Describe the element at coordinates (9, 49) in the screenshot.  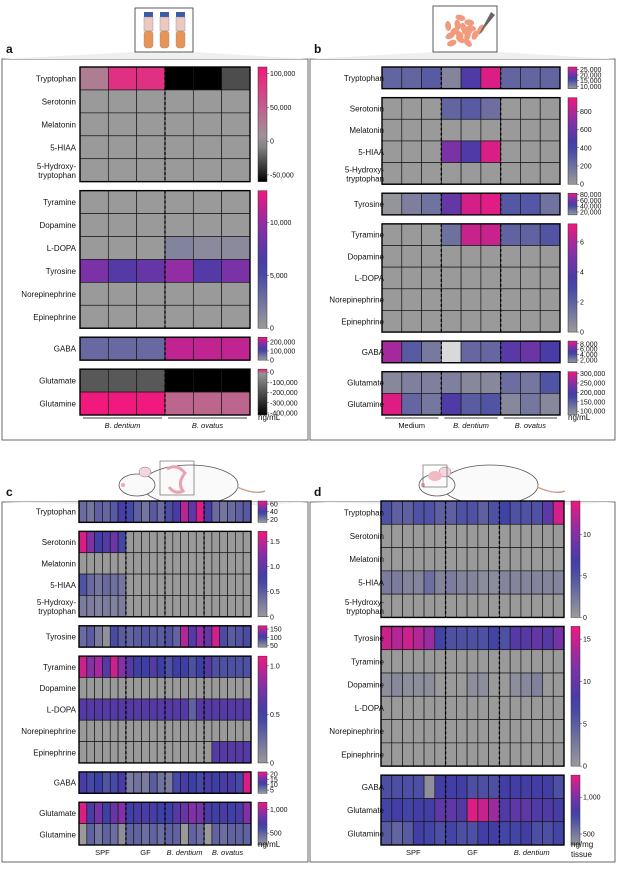
I see `panel-letter: a` at that location.